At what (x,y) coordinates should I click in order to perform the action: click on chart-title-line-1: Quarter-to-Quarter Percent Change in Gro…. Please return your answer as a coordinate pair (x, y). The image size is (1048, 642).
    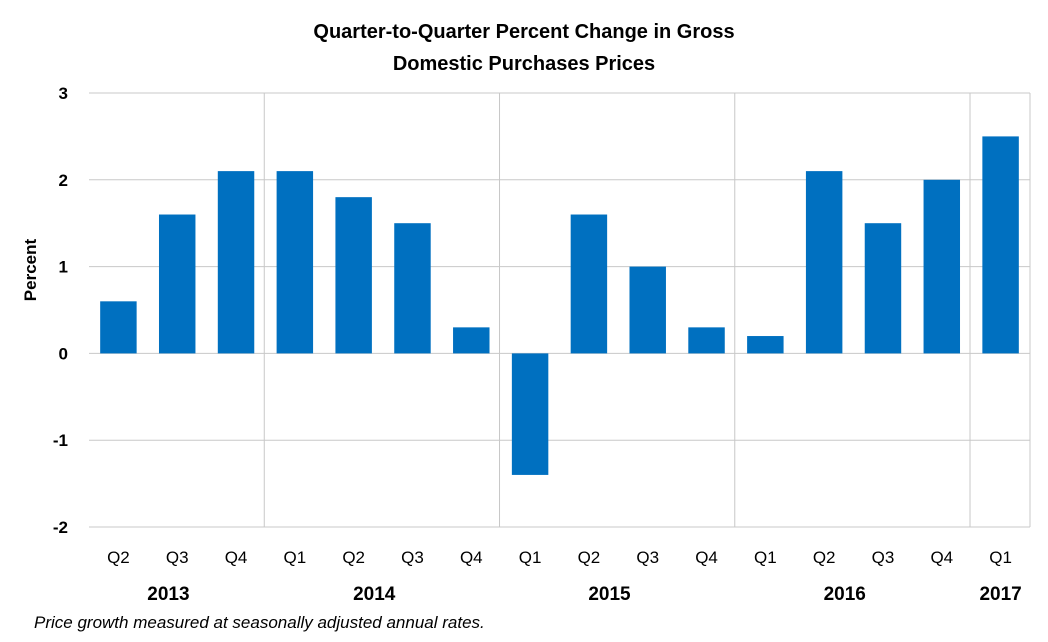
    Looking at the image, I should click on (523, 32).